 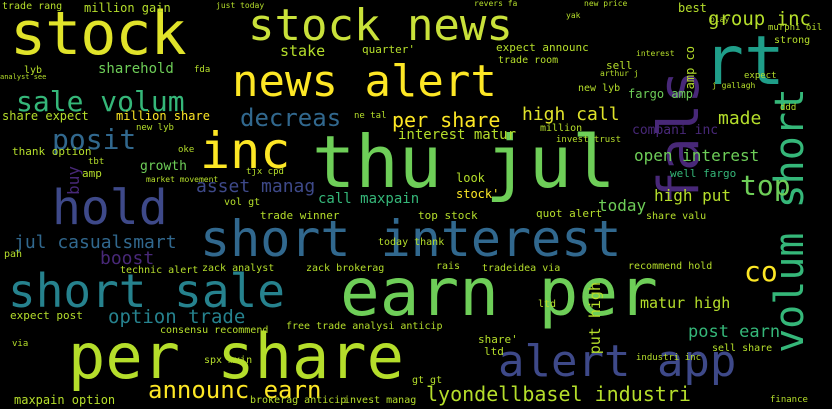 What do you see at coordinates (693, 195) in the screenshot?
I see `word-high-put: high put` at bounding box center [693, 195].